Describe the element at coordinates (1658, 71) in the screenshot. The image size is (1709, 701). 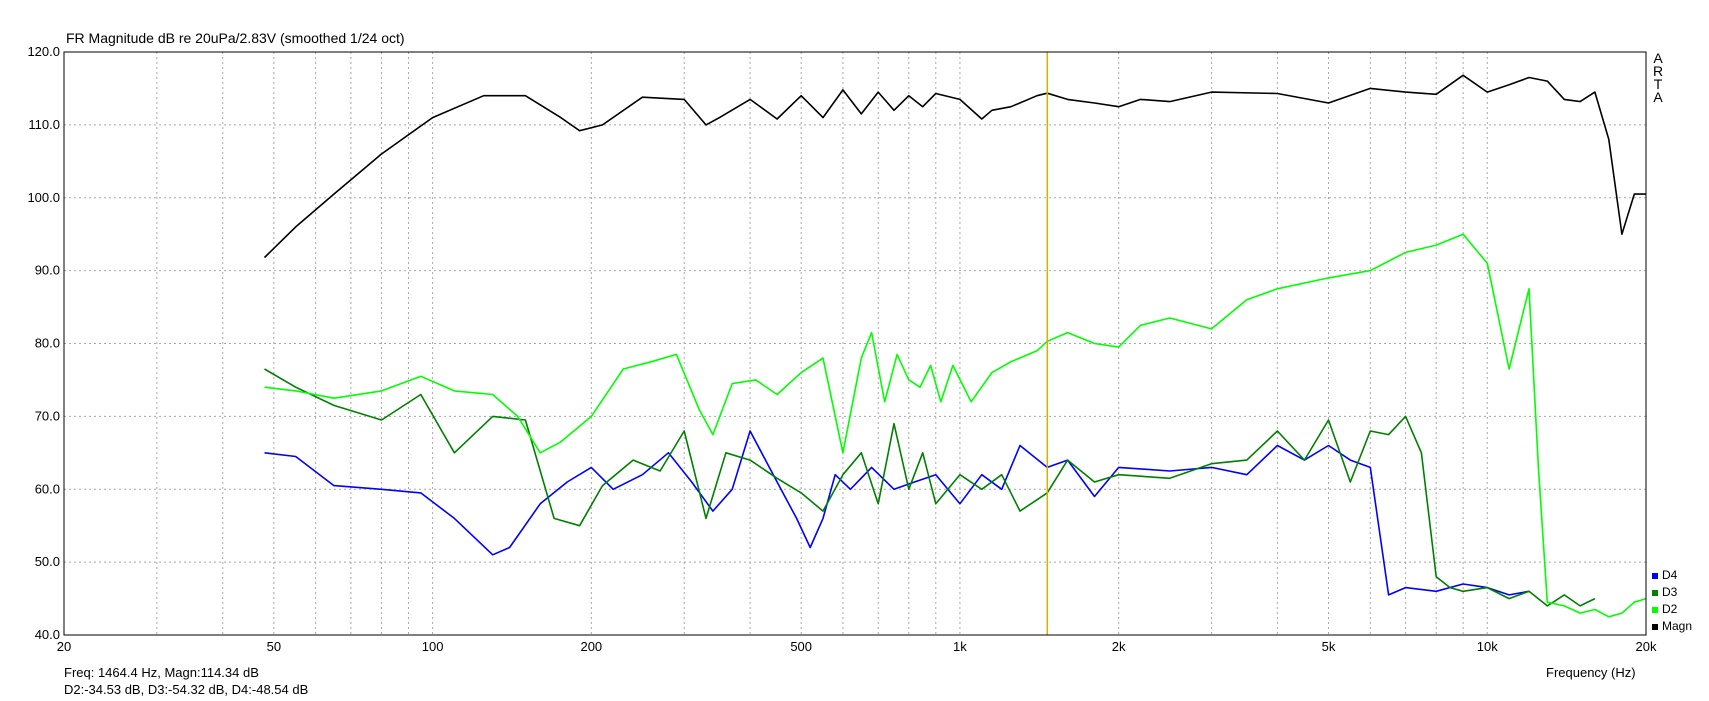
I see `arta-brand-letter: R` at that location.